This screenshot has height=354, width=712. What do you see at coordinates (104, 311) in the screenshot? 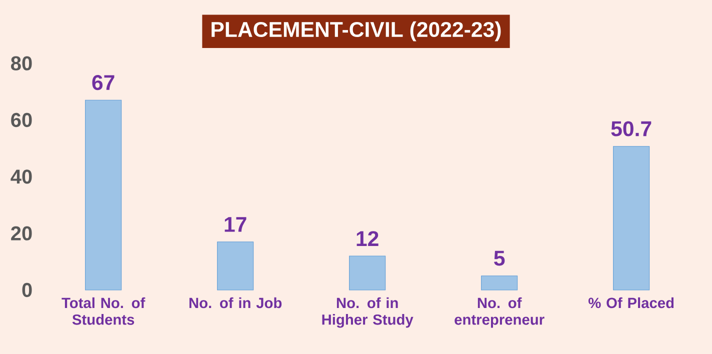
I see `x-tick-label: Total No. of Students` at bounding box center [104, 311].